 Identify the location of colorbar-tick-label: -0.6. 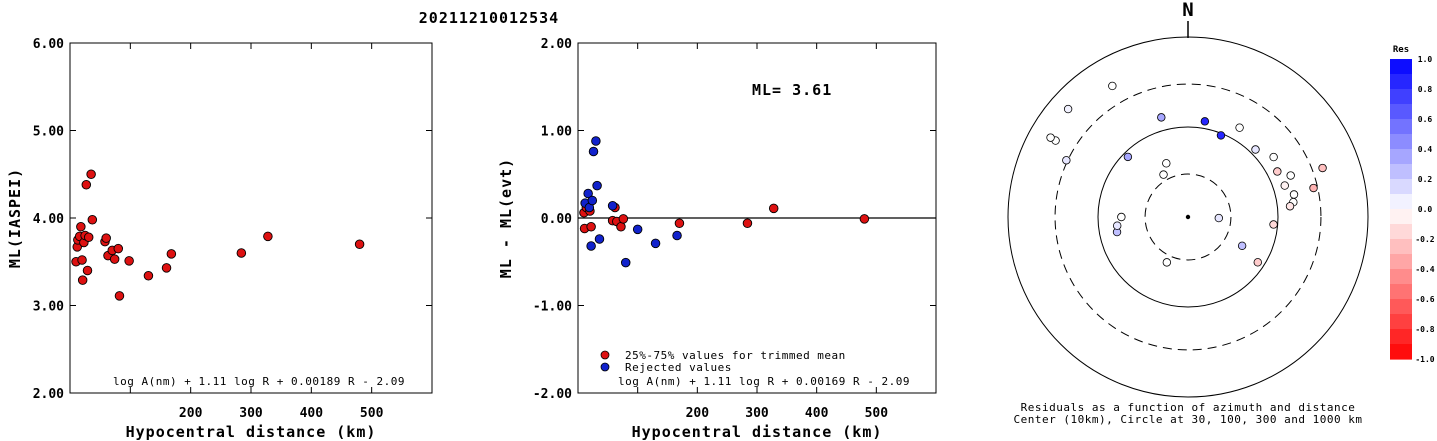
(1424, 299).